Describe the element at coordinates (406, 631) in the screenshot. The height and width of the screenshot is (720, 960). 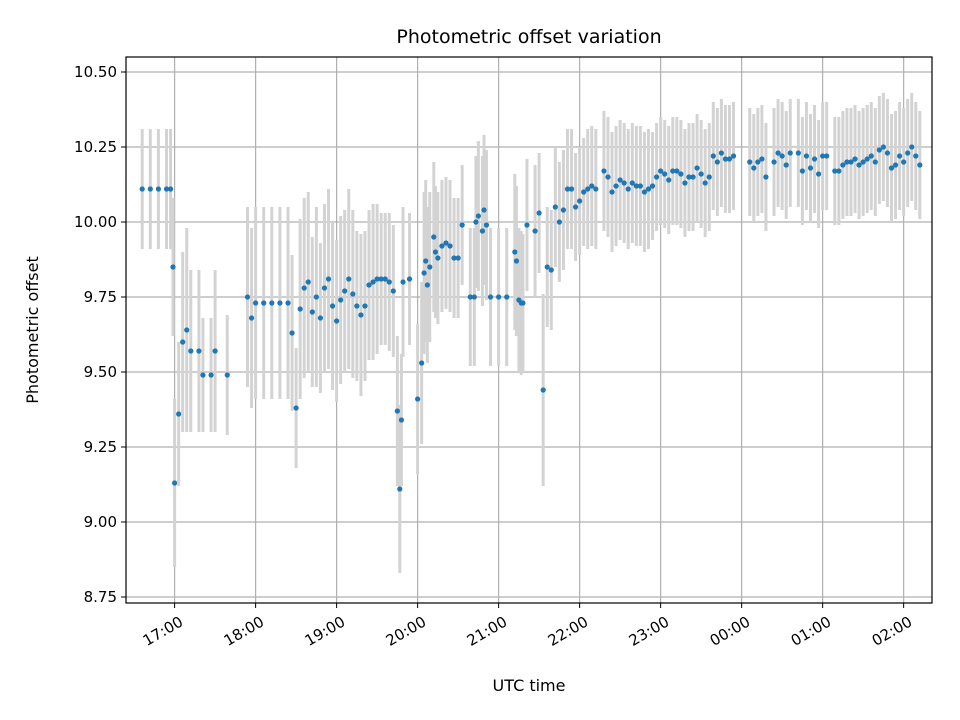
I see `x-tick-label: 20:00` at that location.